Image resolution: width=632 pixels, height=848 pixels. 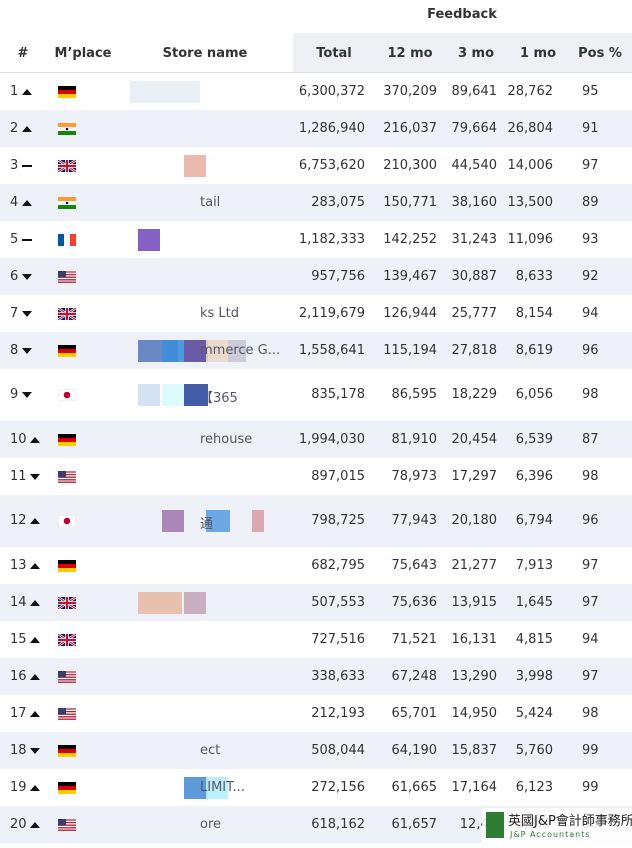 What do you see at coordinates (331, 239) in the screenshot?
I see `cell: 1,182,333` at bounding box center [331, 239].